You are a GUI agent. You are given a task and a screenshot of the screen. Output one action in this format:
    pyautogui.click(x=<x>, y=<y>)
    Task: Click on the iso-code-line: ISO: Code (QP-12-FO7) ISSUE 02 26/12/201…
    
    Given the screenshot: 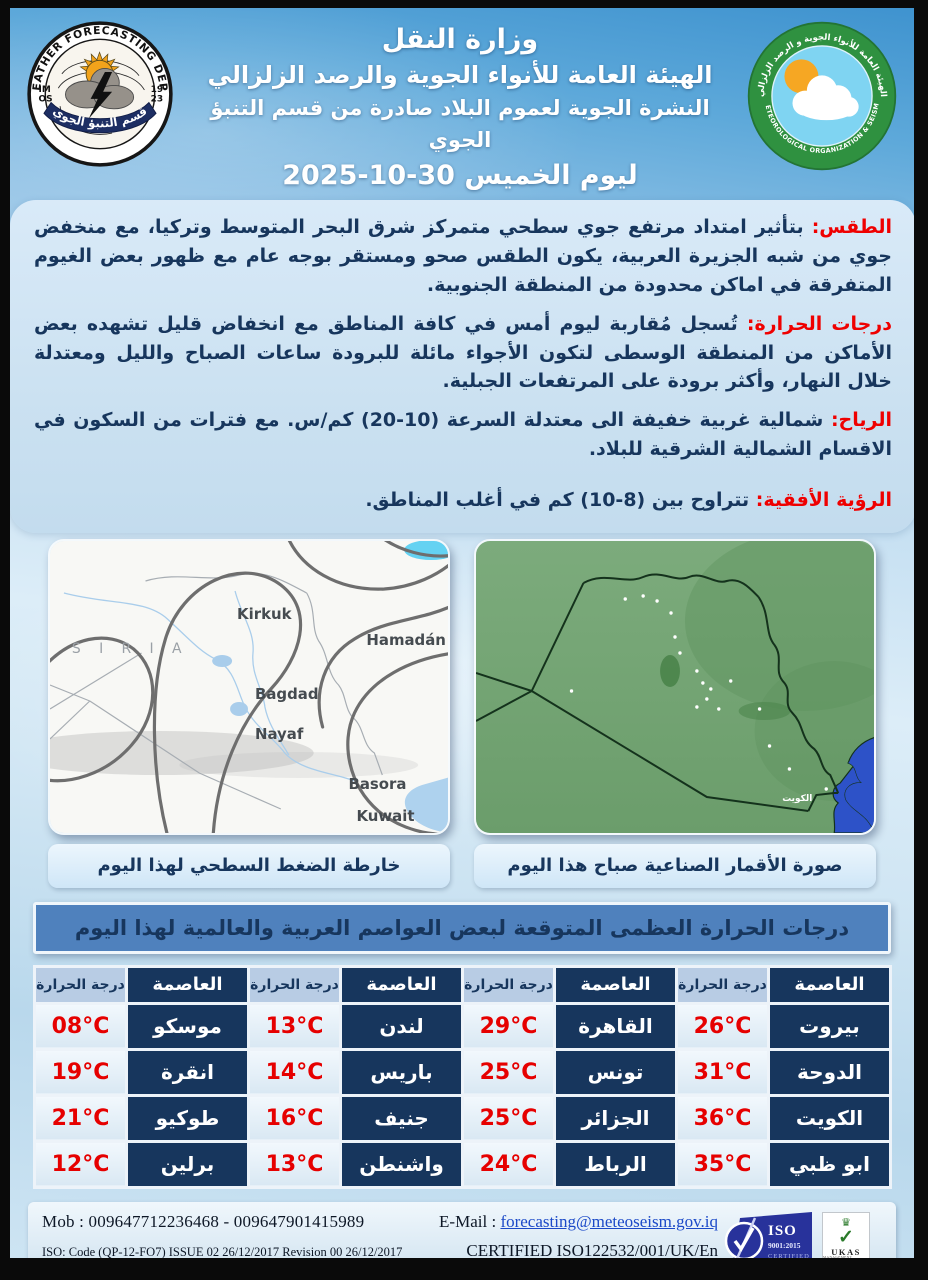 What is the action you would take?
    pyautogui.click(x=222, y=1251)
    